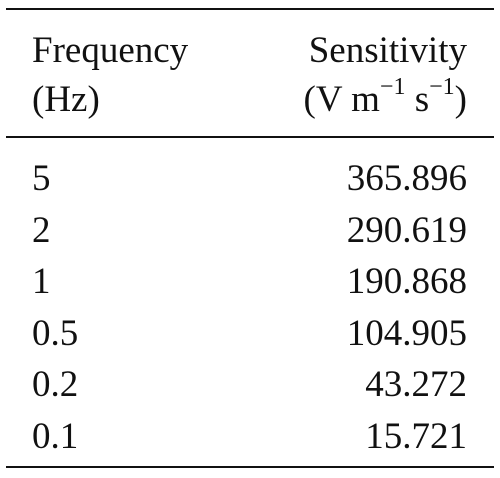 This screenshot has height=478, width=500. I want to click on header-frequency-title: Frequency, so click(110, 50).